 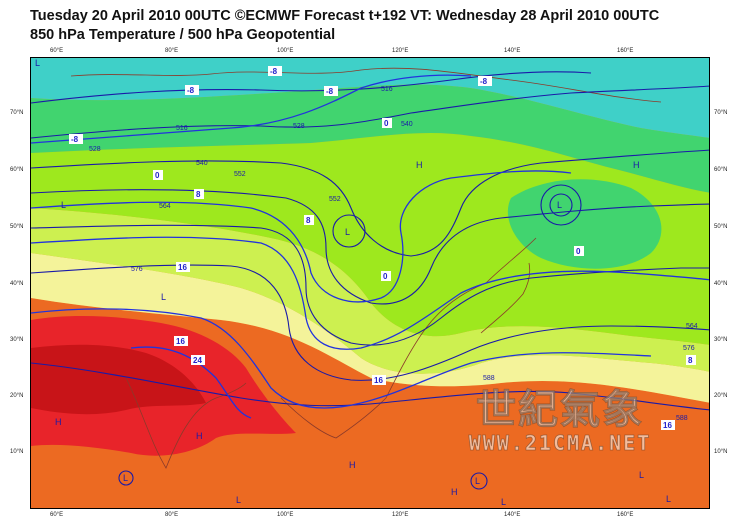 I want to click on temp-label-16-b: 16, so click(x=180, y=341).